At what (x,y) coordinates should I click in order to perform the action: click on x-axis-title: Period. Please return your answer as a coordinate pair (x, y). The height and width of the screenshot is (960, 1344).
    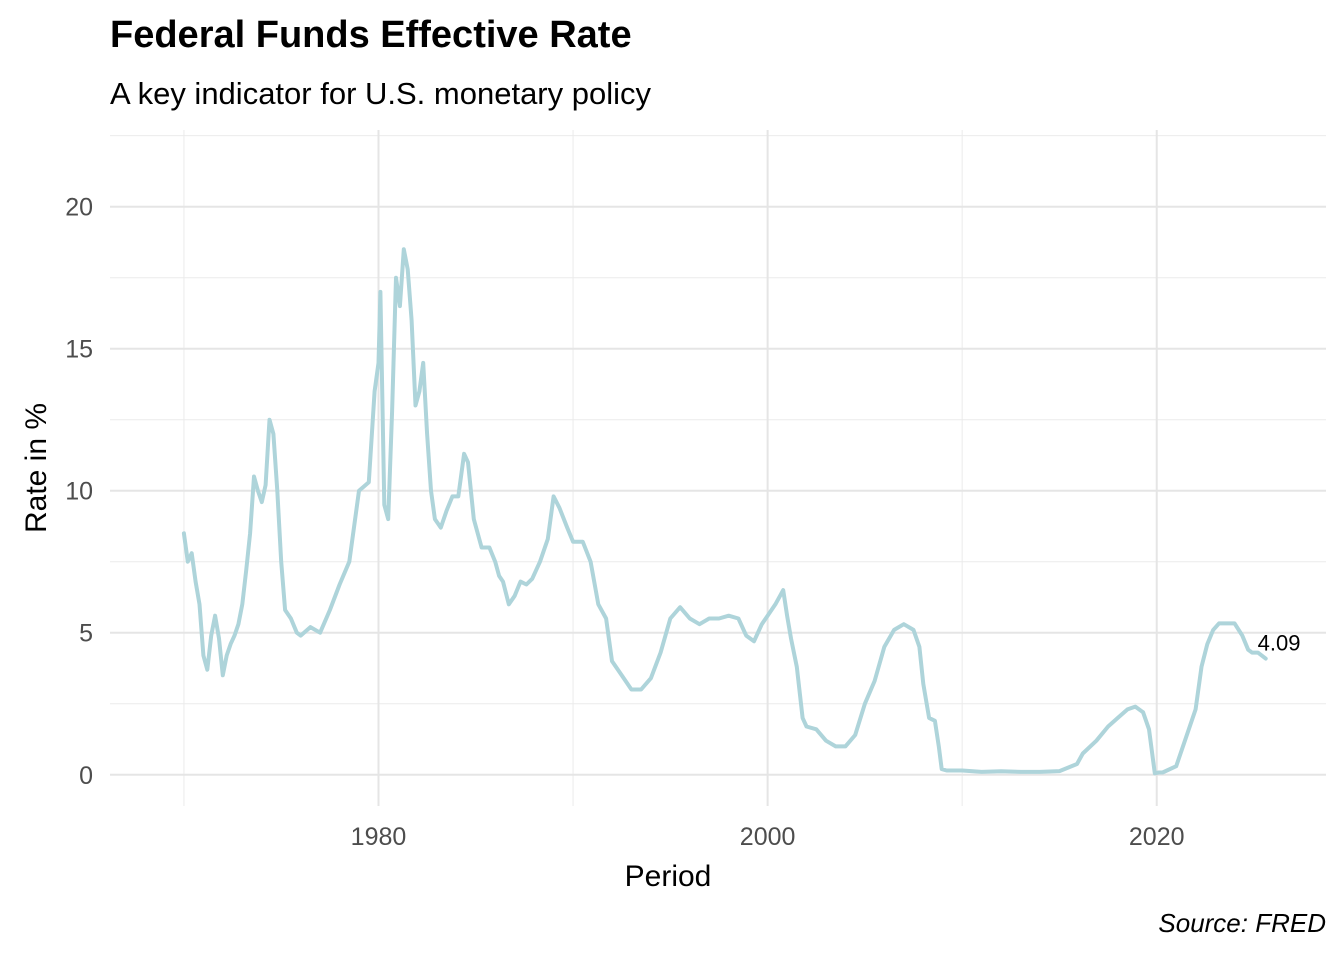
    Looking at the image, I should click on (668, 876).